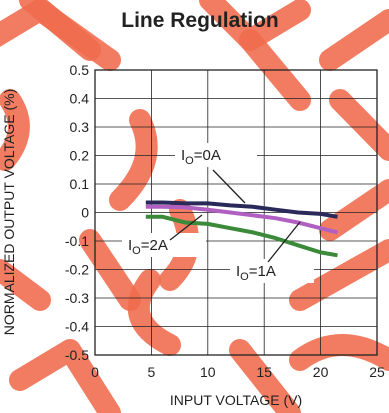 The height and width of the screenshot is (413, 389). I want to click on annotation-label: IO=1A, so click(256, 273).